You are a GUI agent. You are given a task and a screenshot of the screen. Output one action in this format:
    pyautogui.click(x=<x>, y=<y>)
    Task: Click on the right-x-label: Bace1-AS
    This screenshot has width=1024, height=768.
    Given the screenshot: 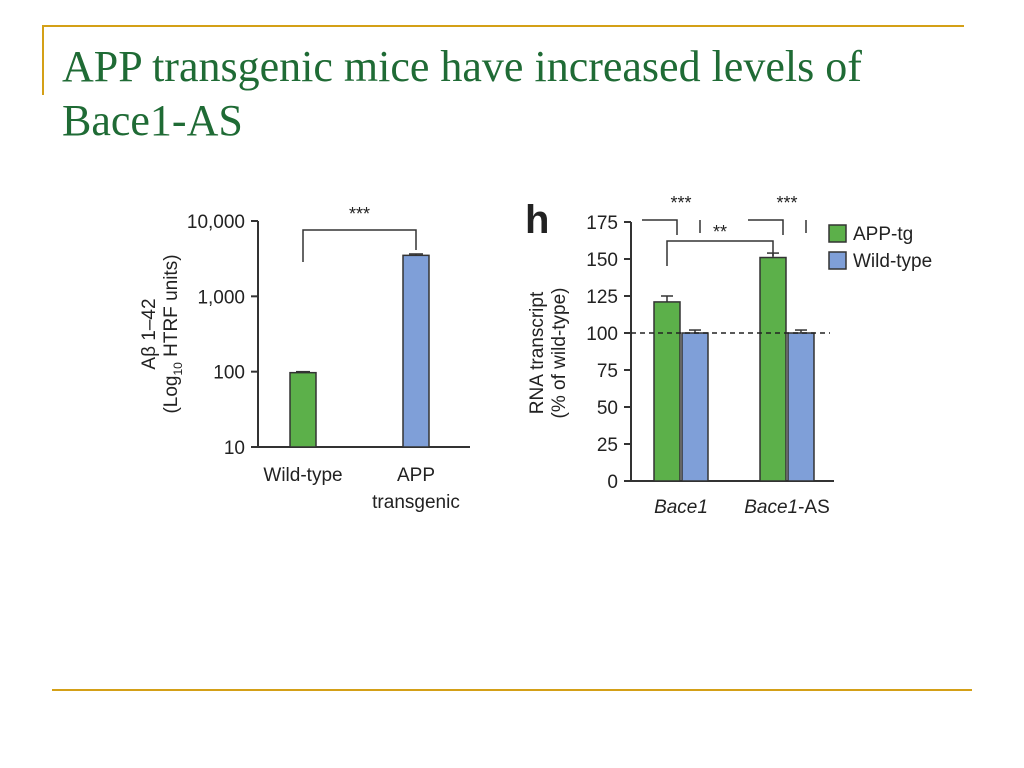 What is the action you would take?
    pyautogui.click(x=787, y=507)
    